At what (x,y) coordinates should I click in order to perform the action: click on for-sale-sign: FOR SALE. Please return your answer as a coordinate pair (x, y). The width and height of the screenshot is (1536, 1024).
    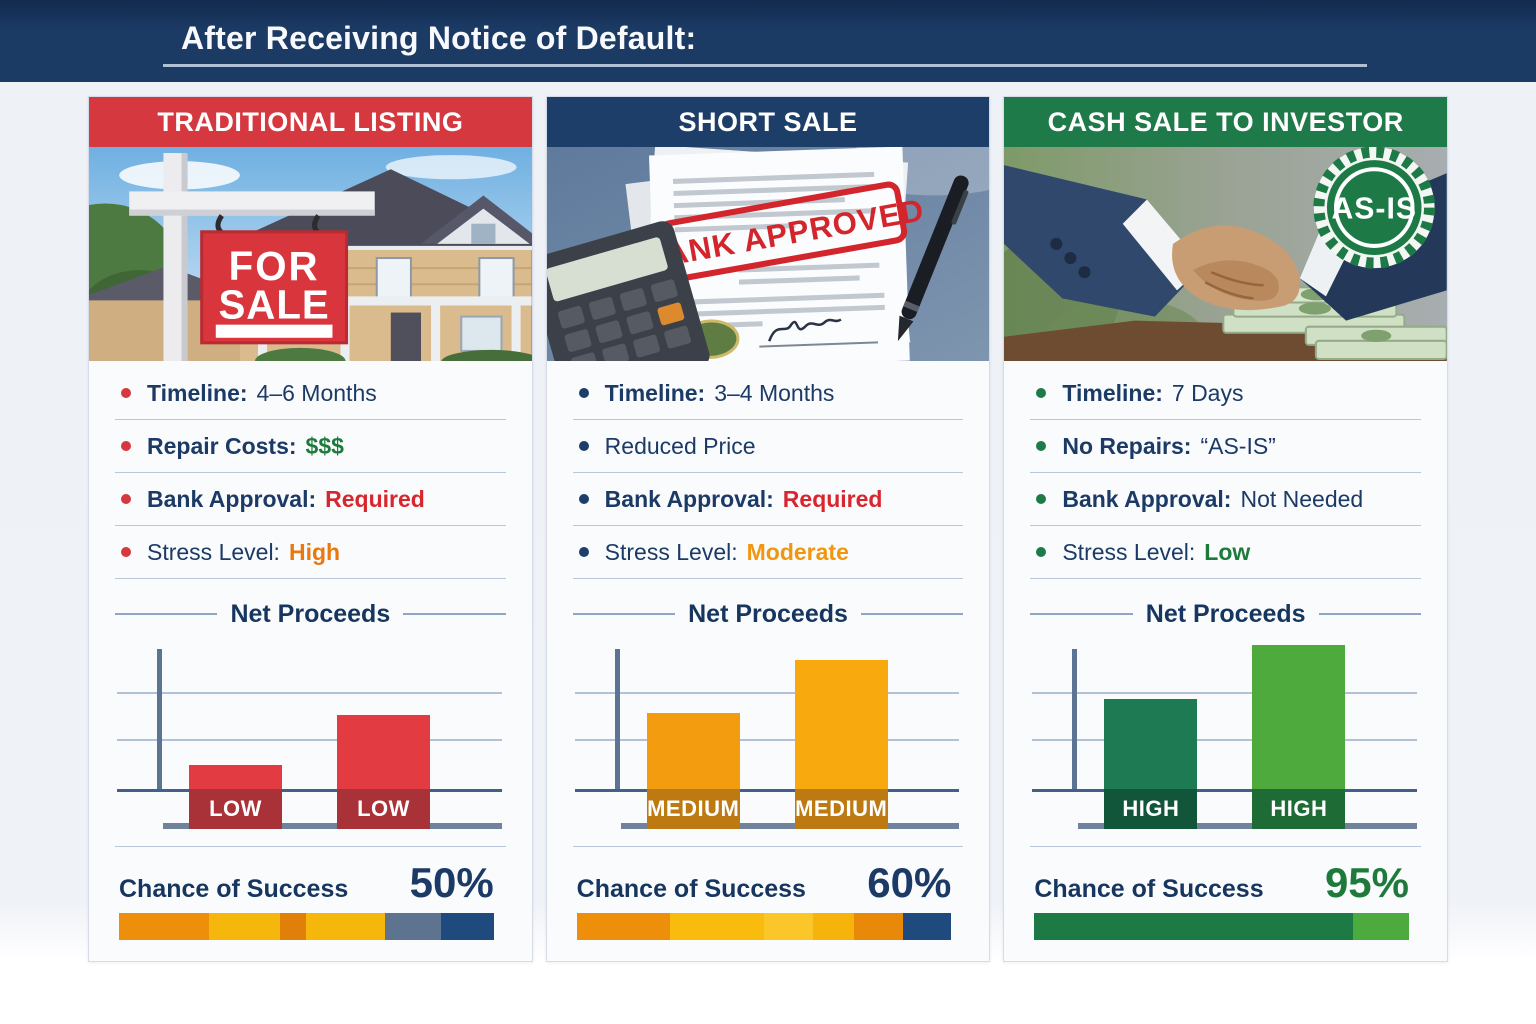
    Looking at the image, I should click on (252, 257).